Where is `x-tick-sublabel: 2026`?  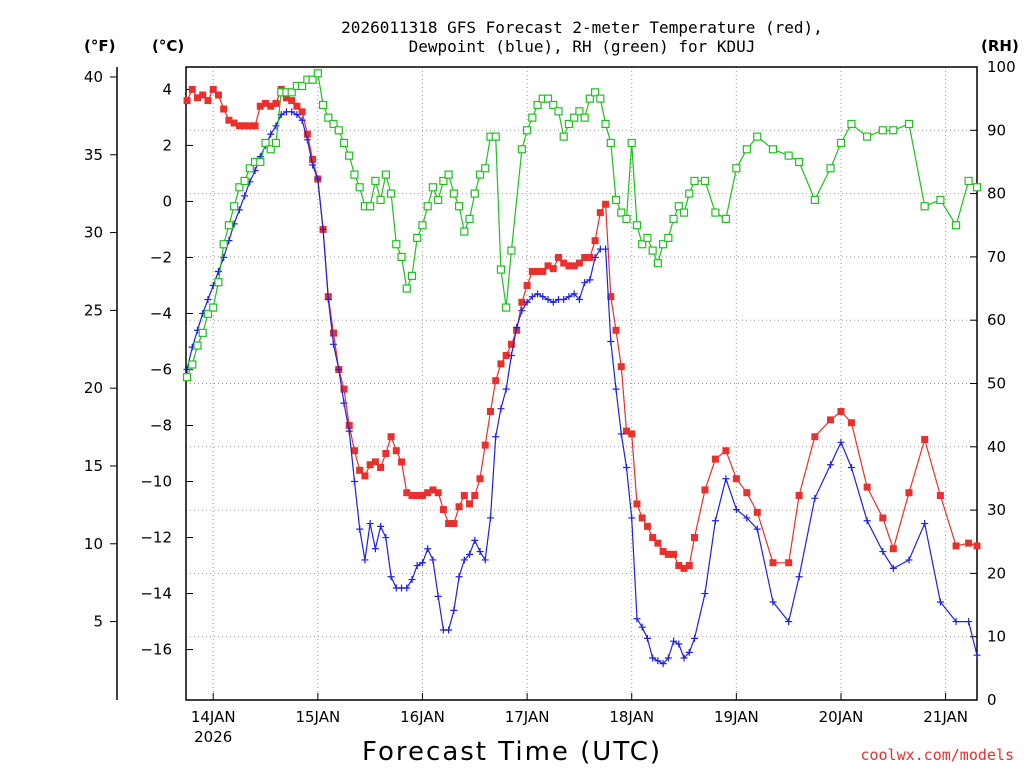 x-tick-sublabel: 2026 is located at coordinates (213, 737).